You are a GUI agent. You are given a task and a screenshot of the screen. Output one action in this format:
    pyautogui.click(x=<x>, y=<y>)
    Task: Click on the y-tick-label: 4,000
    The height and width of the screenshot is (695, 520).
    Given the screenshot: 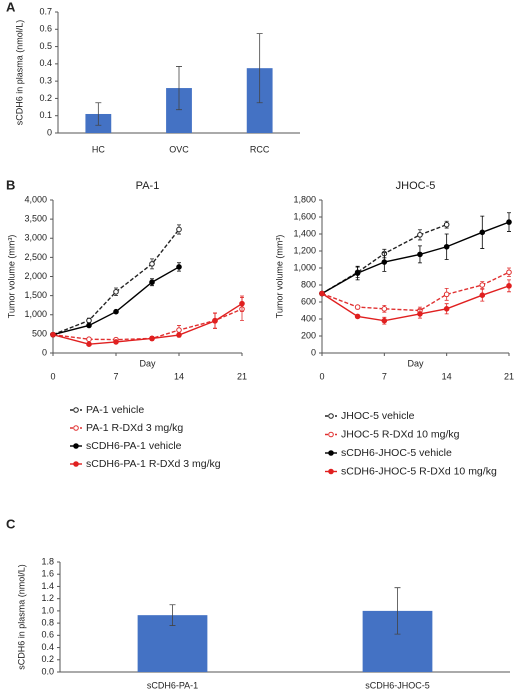 What is the action you would take?
    pyautogui.click(x=35, y=199)
    